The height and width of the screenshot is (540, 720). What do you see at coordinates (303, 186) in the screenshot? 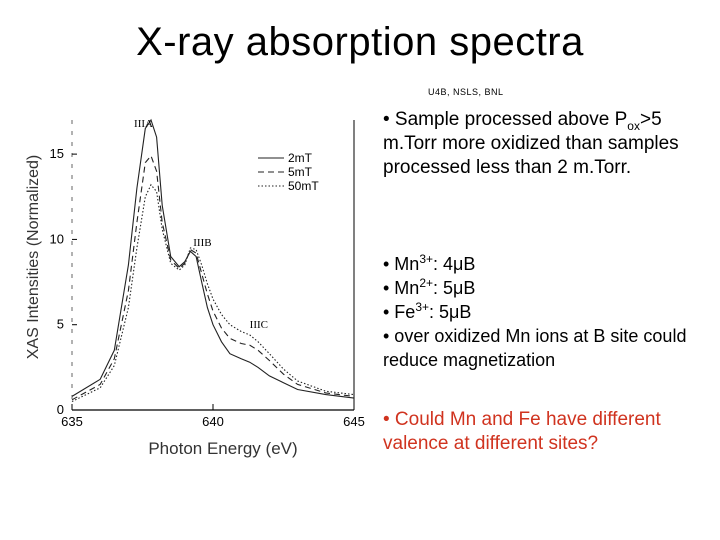
I see `legend-label-50mT: 50mT` at bounding box center [303, 186].